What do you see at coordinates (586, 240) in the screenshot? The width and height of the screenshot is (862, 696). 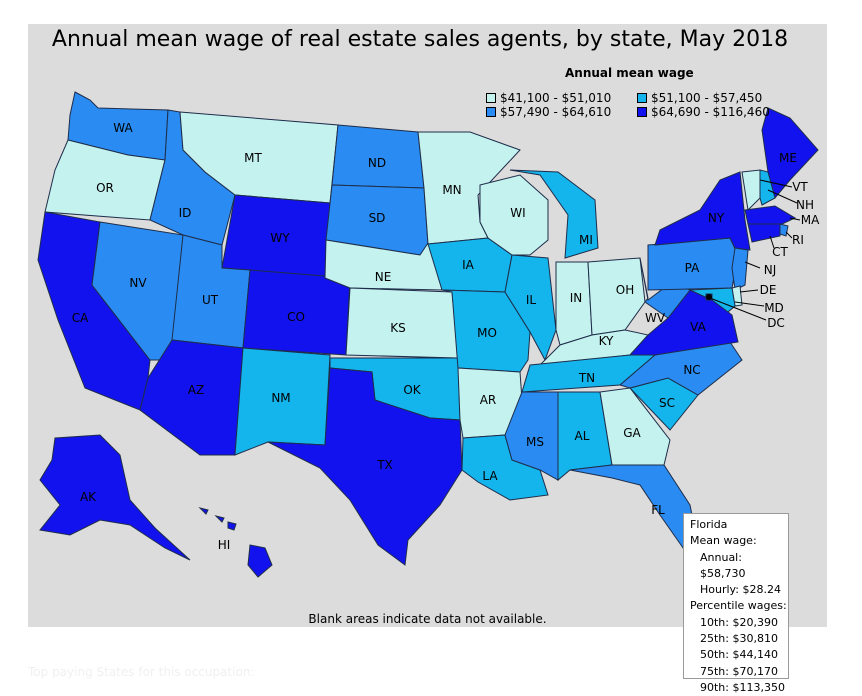 I see `state-label-mi: MI` at bounding box center [586, 240].